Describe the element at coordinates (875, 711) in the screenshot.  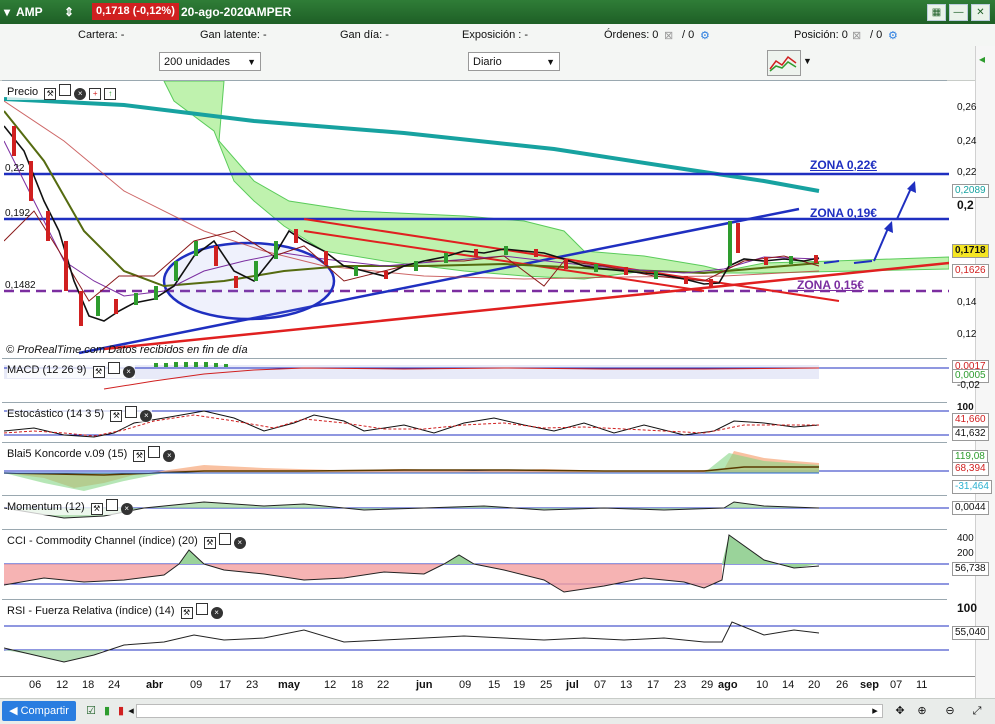
I see `scroll-right-icon: ▸` at that location.